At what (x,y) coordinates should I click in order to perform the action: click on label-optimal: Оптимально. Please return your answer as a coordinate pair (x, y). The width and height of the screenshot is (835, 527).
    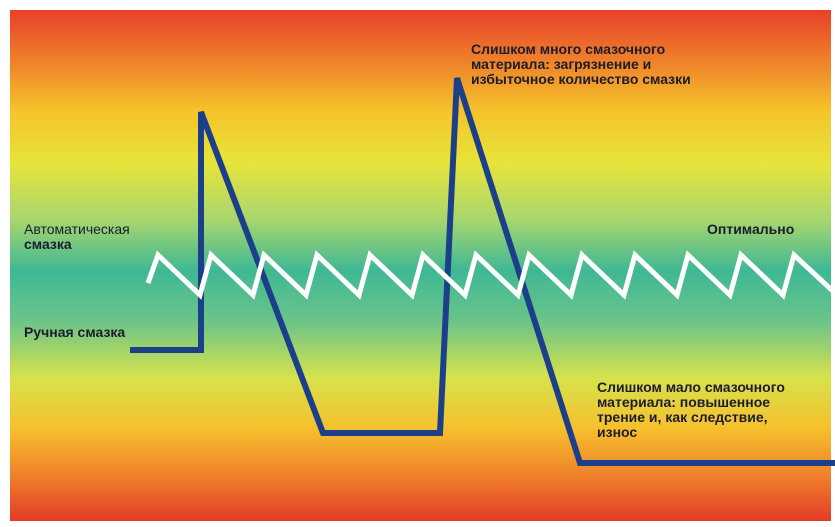
    Looking at the image, I should click on (751, 229).